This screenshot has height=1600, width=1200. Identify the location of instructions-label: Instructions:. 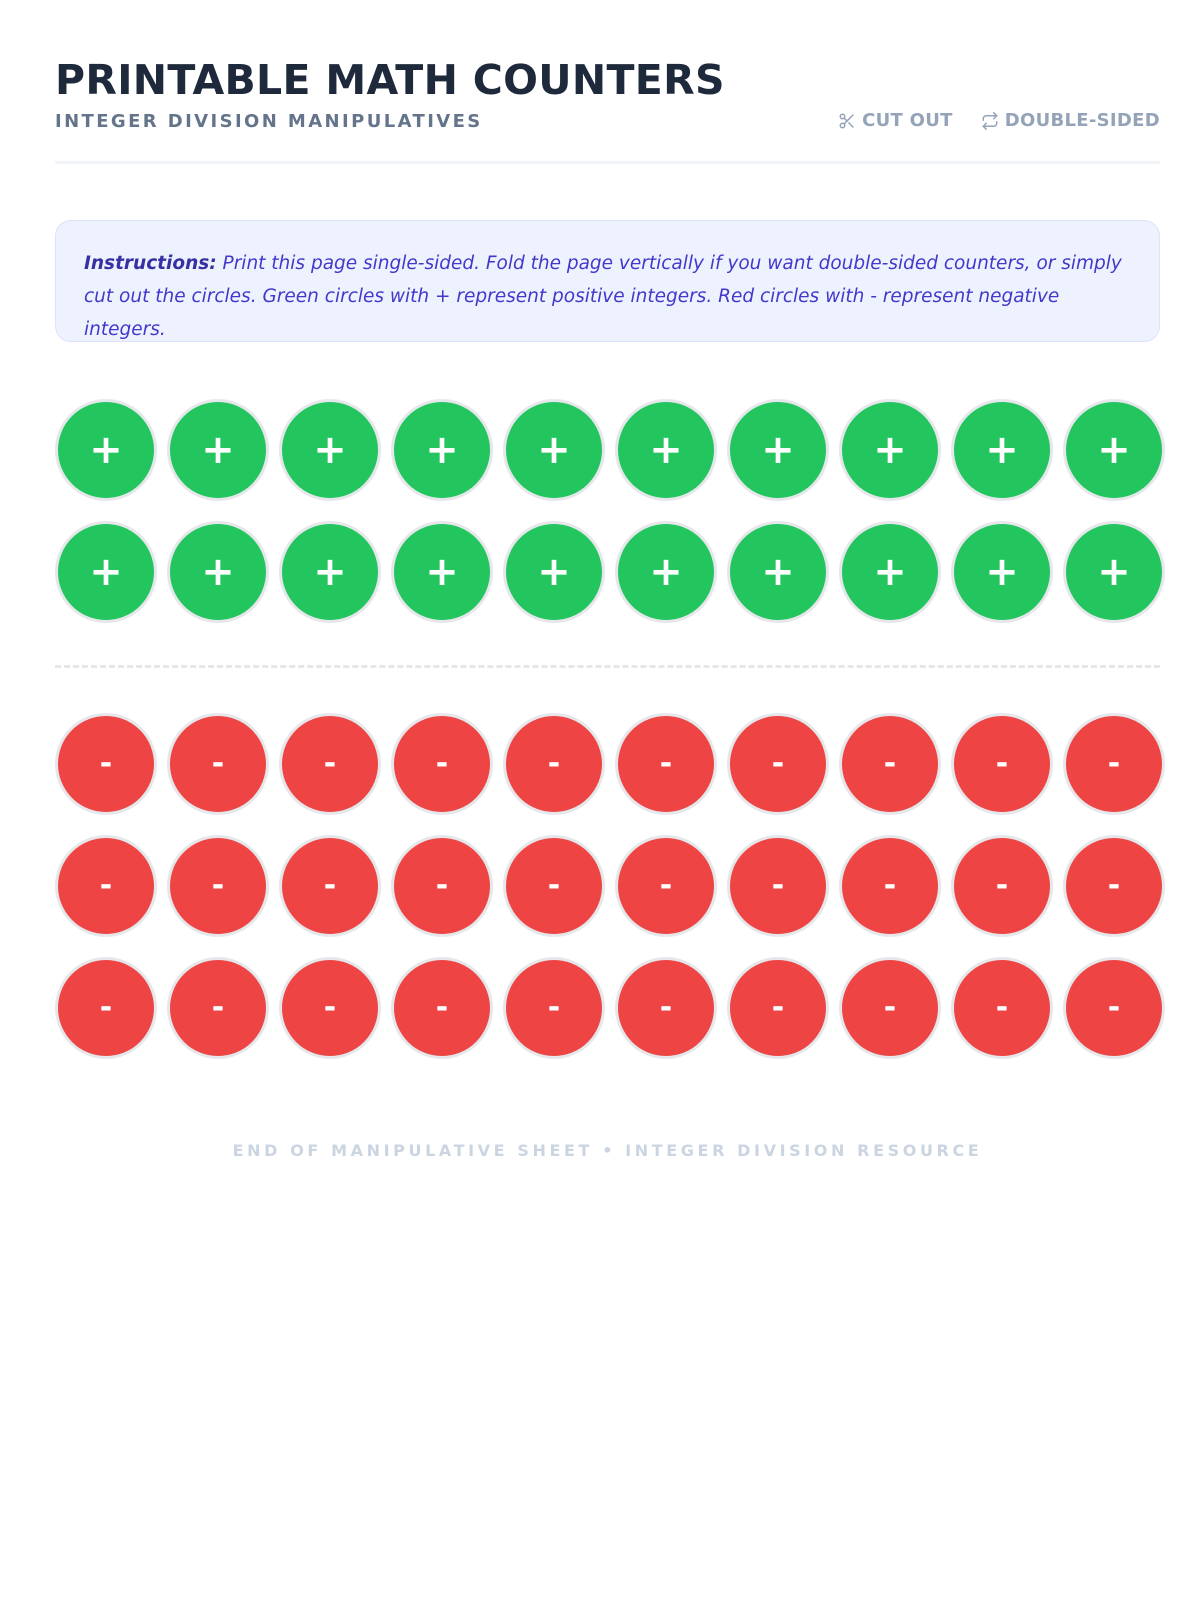
(150, 263).